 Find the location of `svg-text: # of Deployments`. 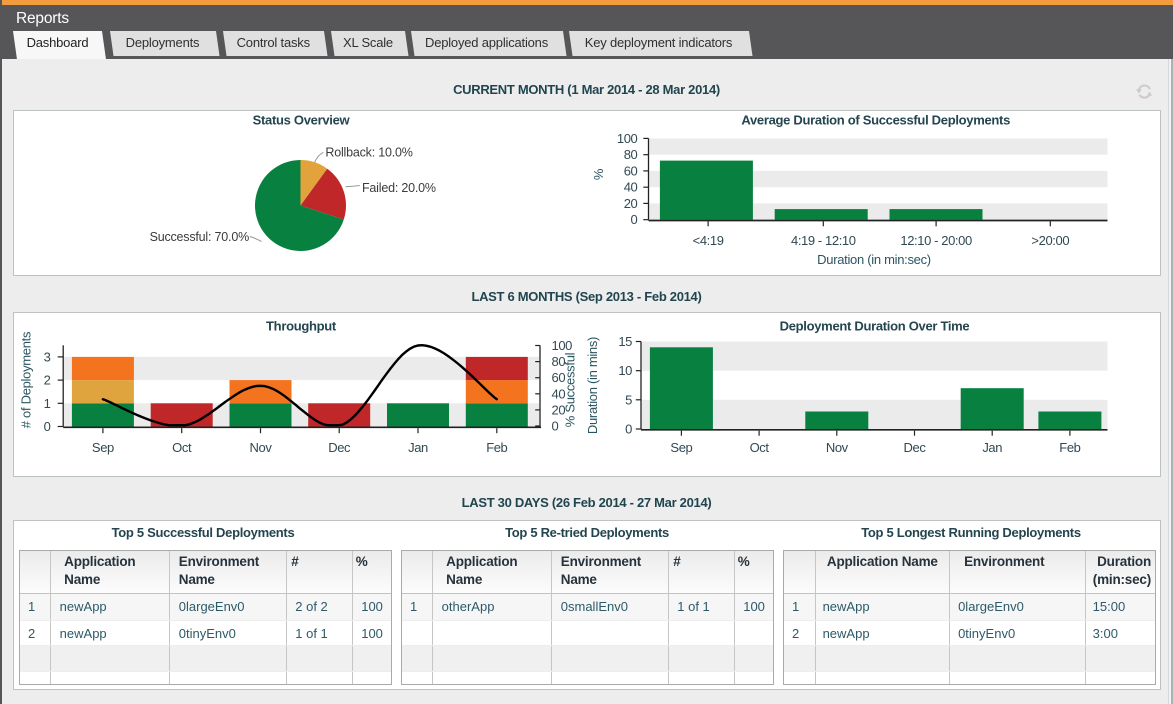

svg-text: # of Deployments is located at coordinates (26, 379).